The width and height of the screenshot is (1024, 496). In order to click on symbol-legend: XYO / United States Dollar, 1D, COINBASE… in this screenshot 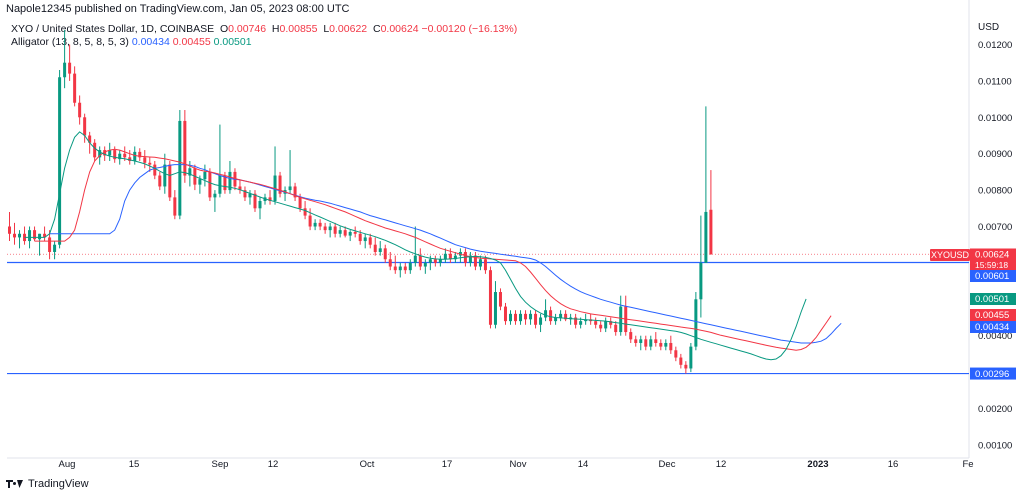, I will do `click(264, 29)`.